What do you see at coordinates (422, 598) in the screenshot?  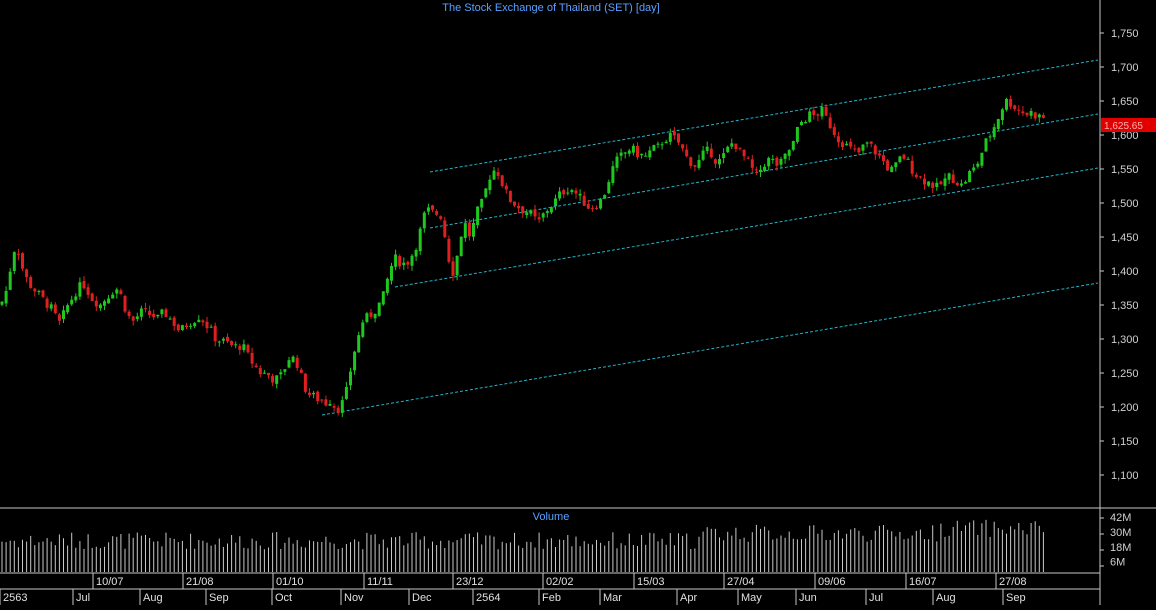 I see `month-label: Dec` at bounding box center [422, 598].